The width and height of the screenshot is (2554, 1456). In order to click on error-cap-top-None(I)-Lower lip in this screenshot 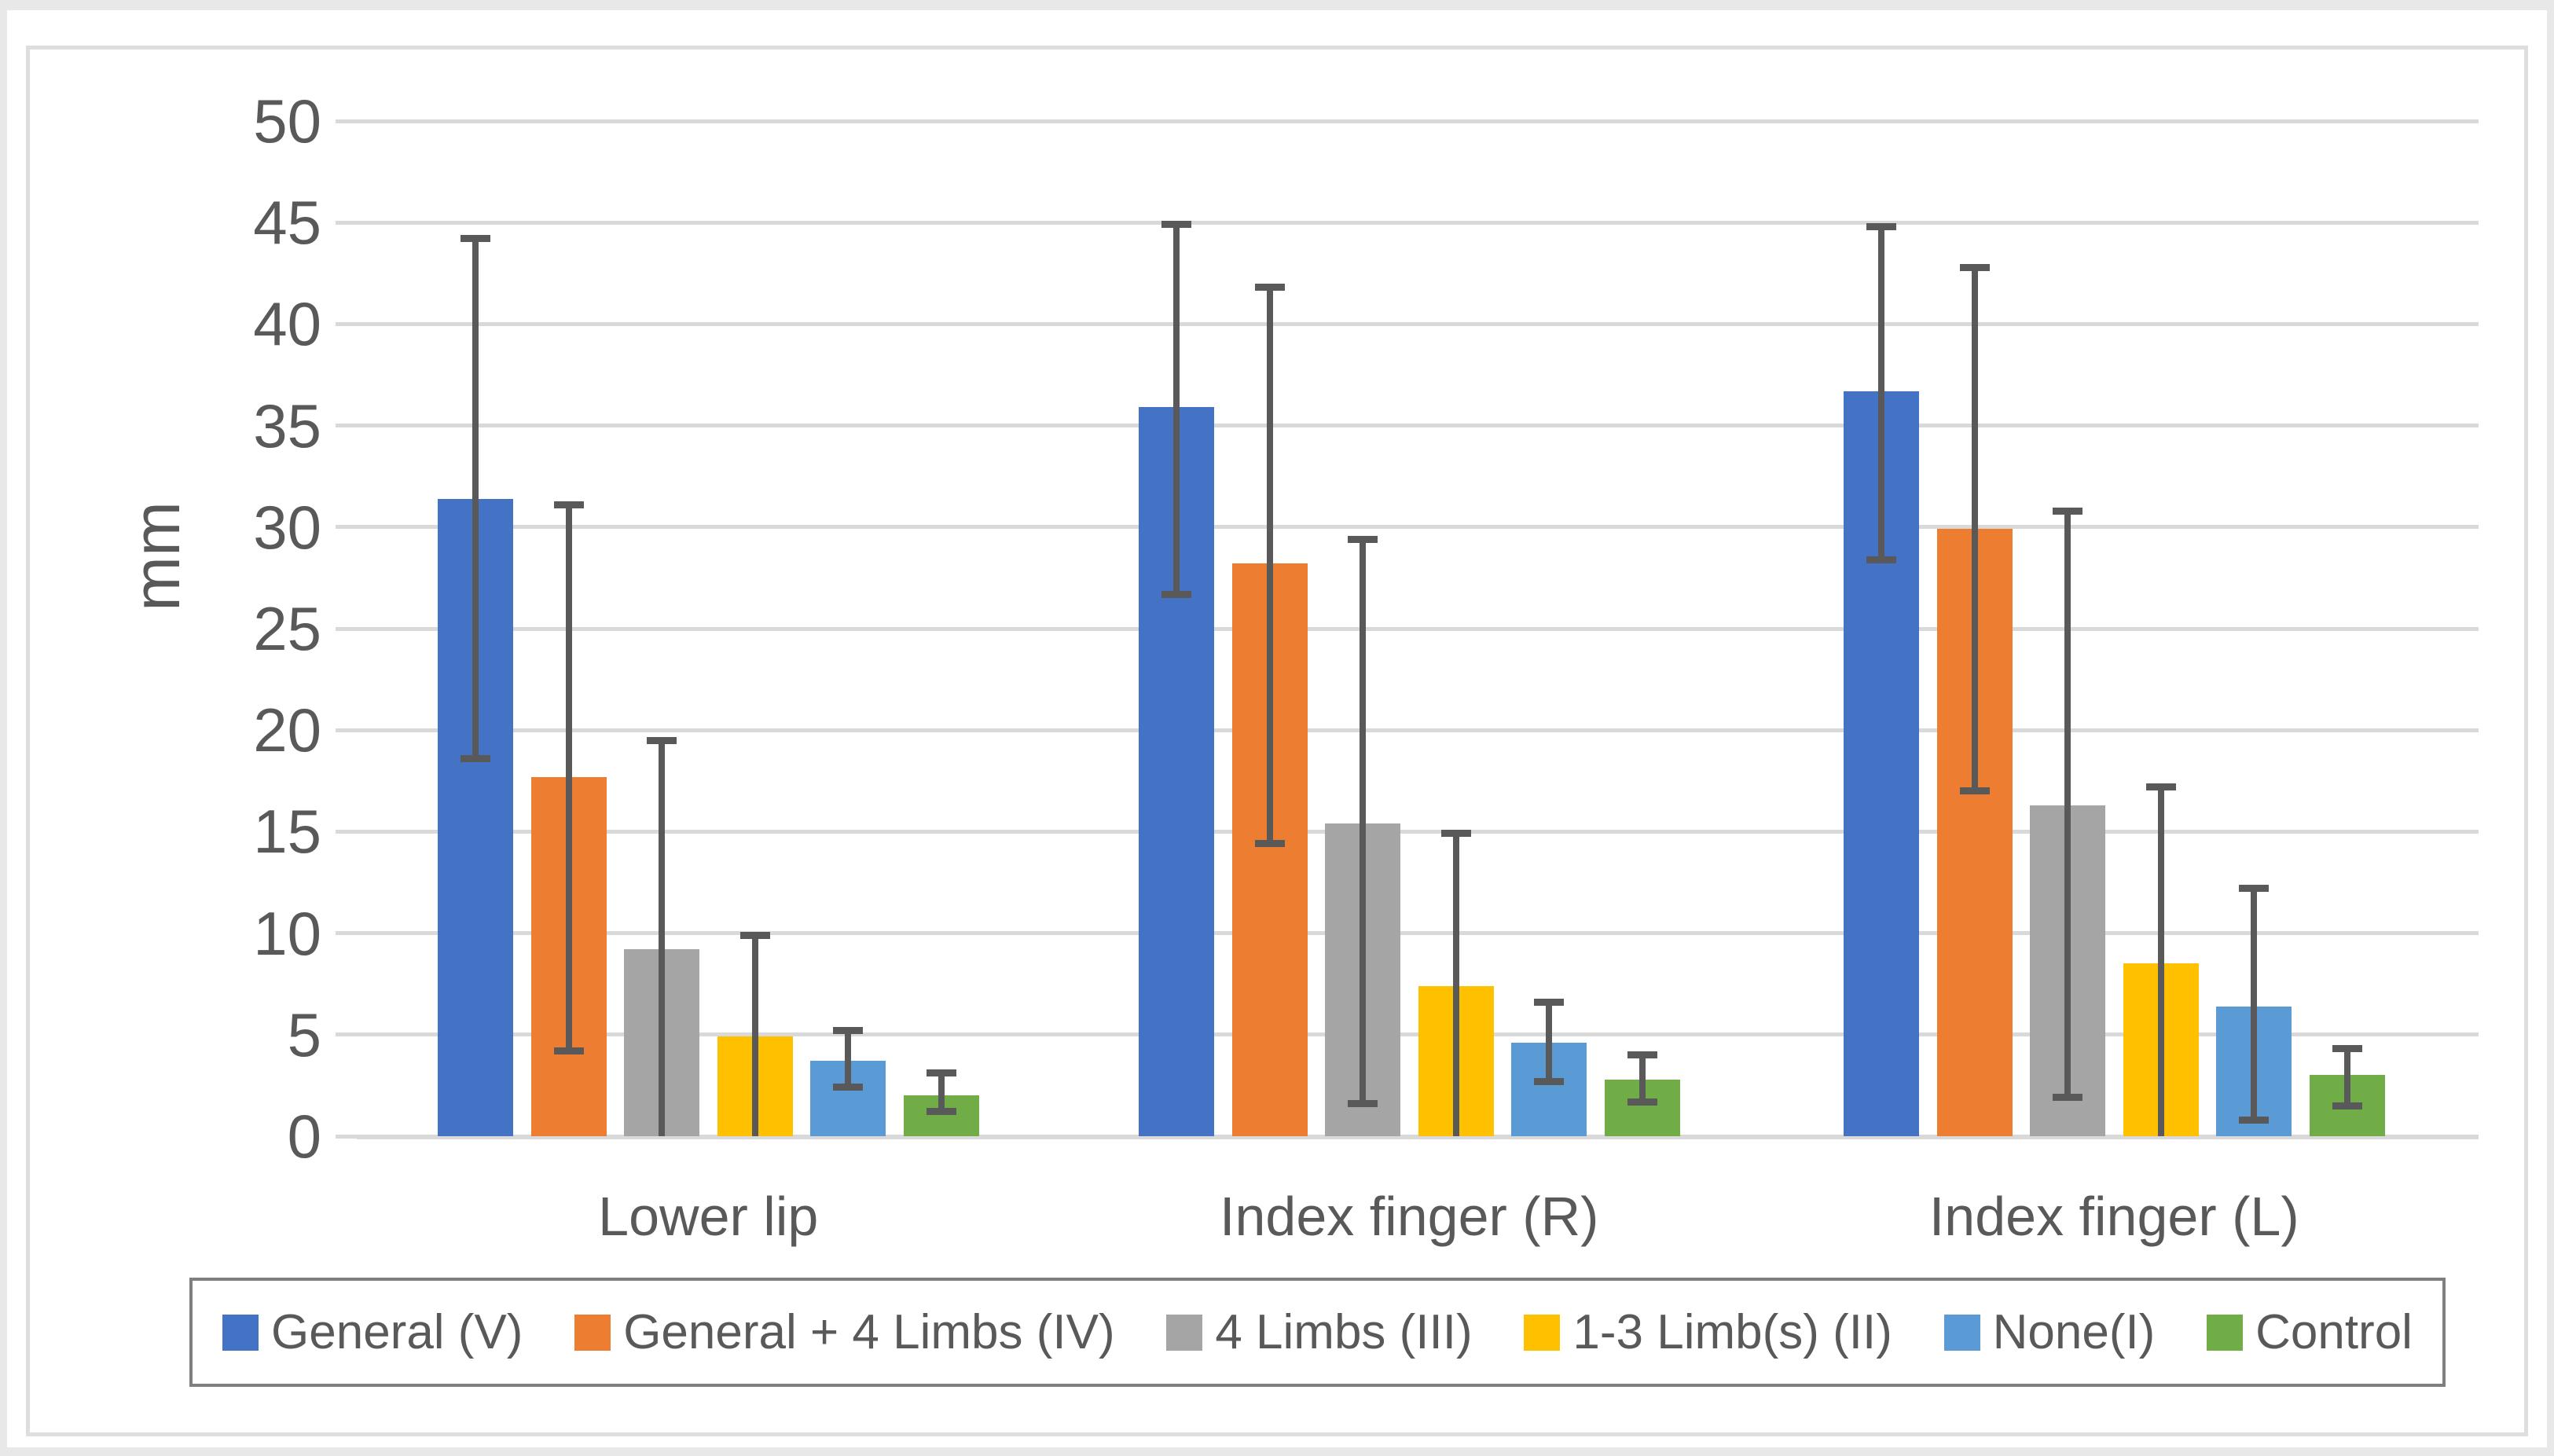, I will do `click(848, 1031)`.